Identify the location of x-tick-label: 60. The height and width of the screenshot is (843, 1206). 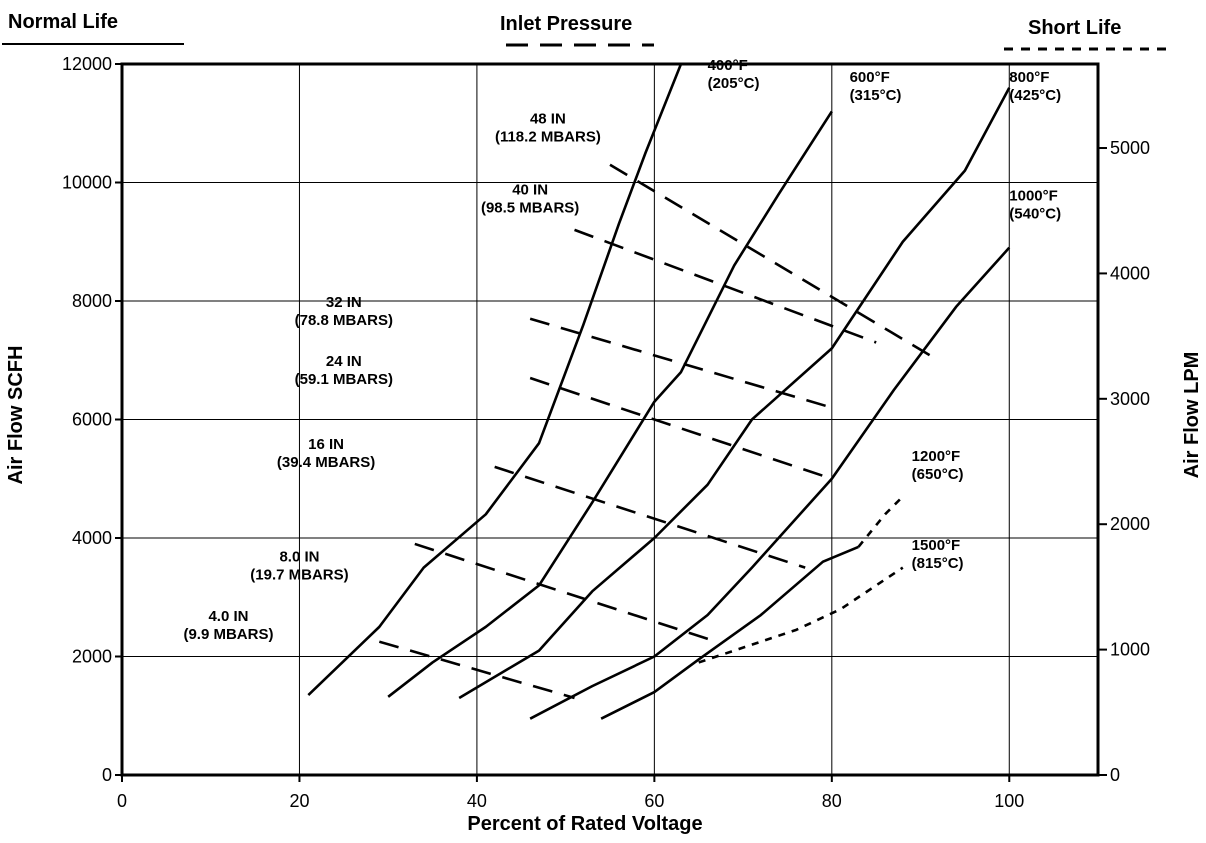
(654, 801).